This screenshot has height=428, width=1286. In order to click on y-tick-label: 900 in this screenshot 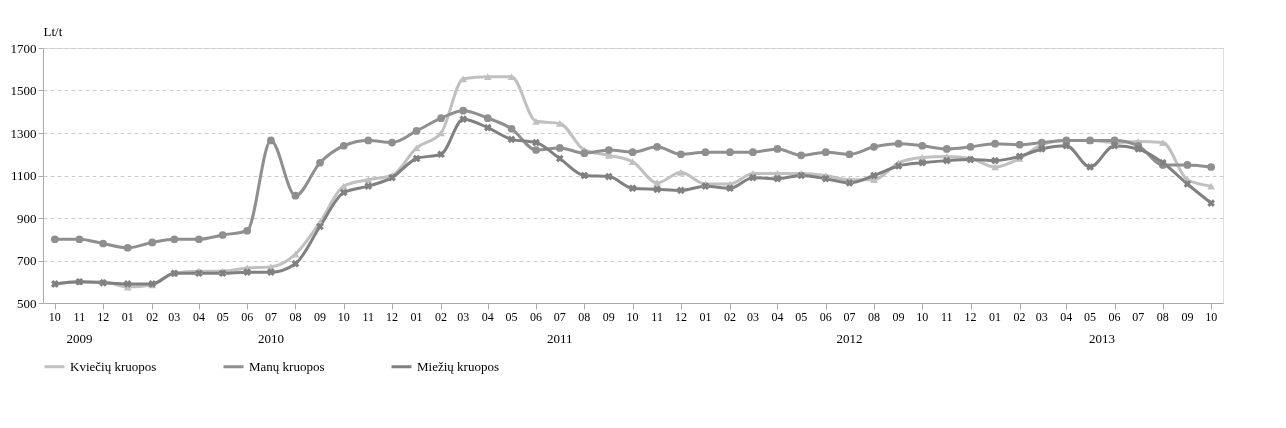, I will do `click(27, 218)`.